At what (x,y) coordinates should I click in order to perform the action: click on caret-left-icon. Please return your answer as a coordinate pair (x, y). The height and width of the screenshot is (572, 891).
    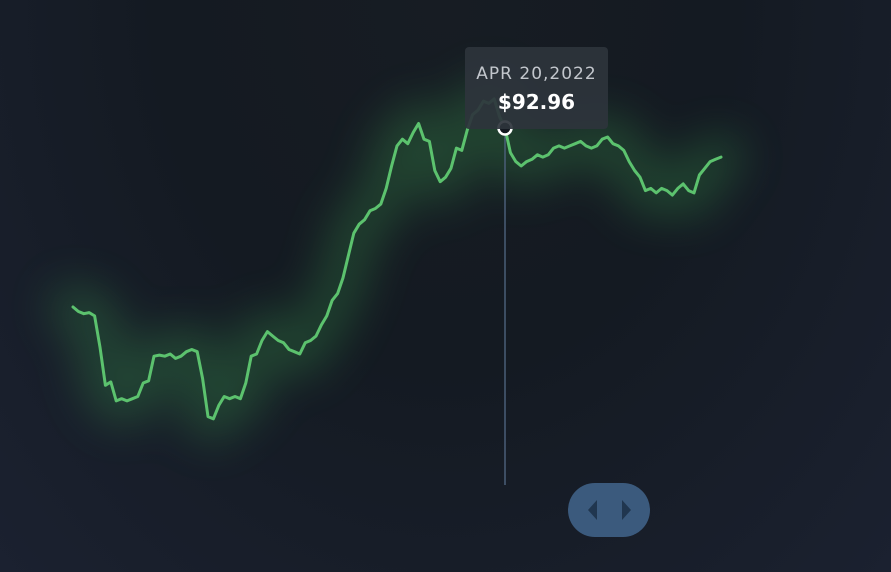
    Looking at the image, I should click on (592, 510).